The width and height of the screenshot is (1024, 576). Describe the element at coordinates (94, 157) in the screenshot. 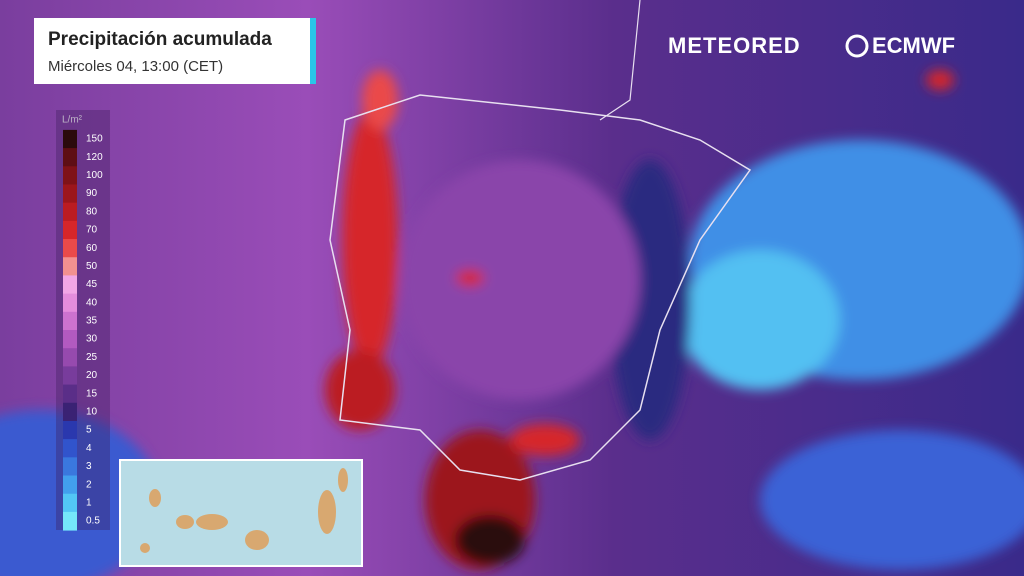

I see `legend-label: 120` at that location.